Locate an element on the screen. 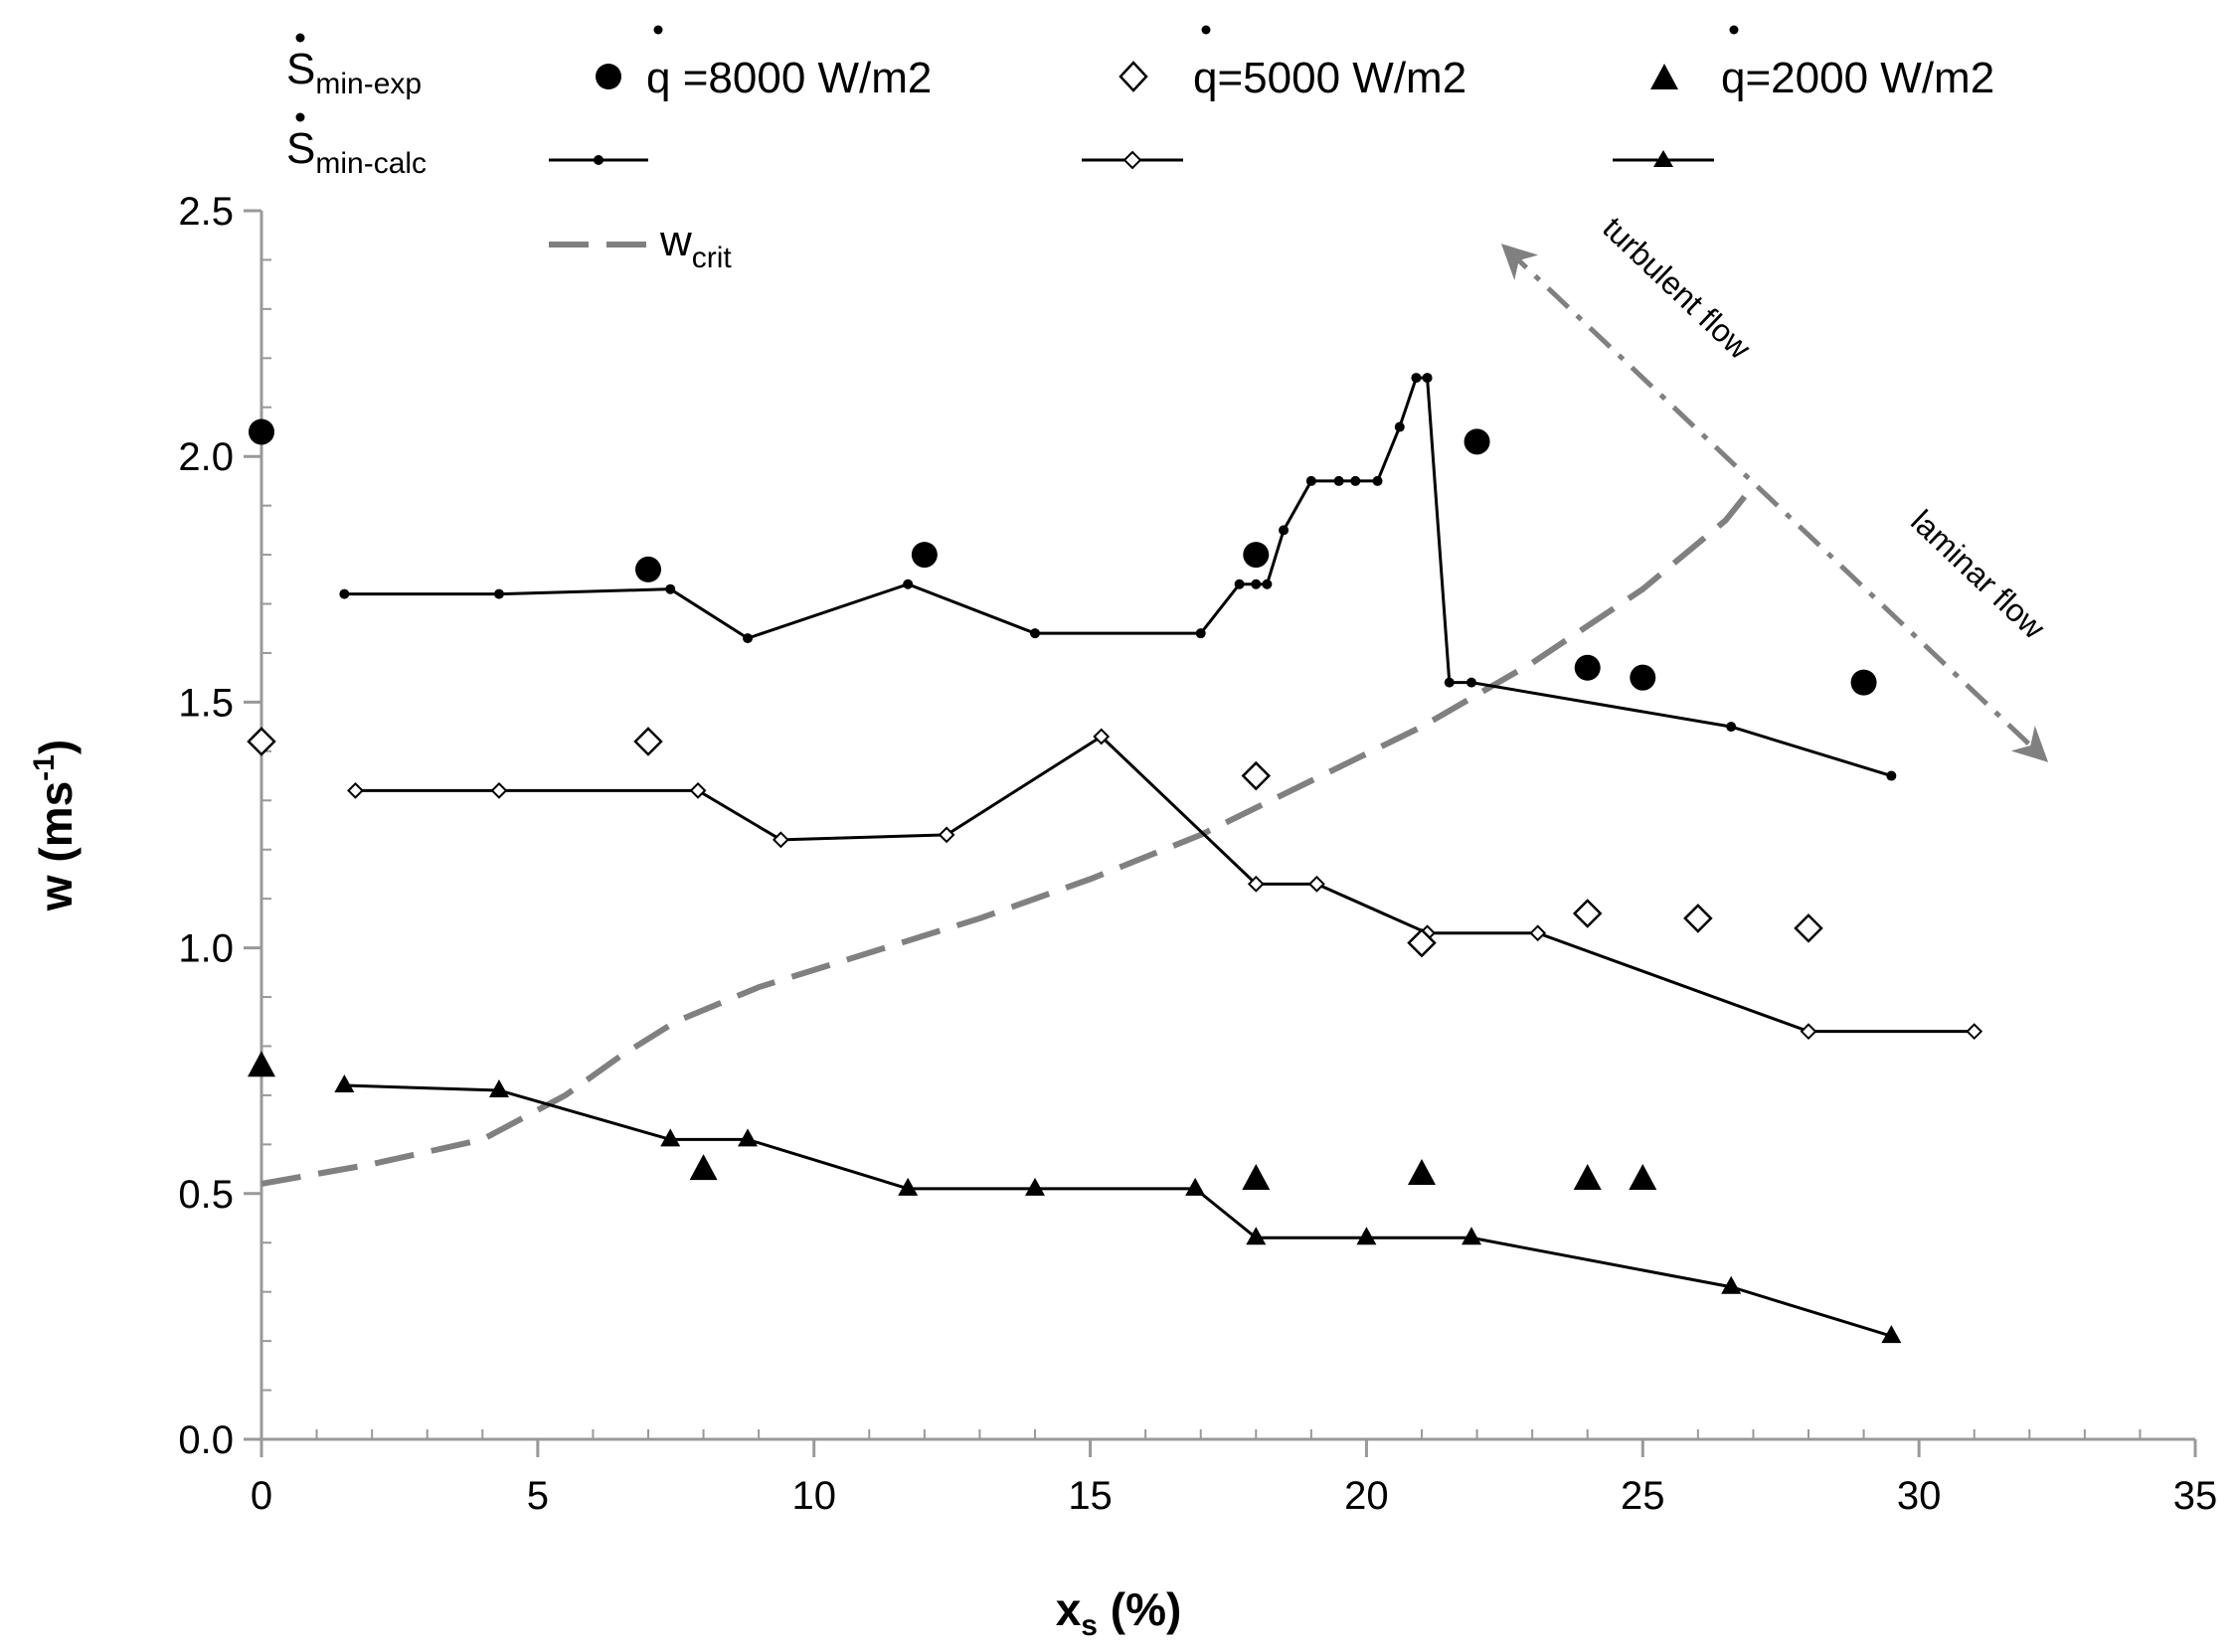 This screenshot has width=2239, height=1652. y-ticks: 0.0 0.5 1.0 1.5 2.0 2.5 is located at coordinates (219, 826).